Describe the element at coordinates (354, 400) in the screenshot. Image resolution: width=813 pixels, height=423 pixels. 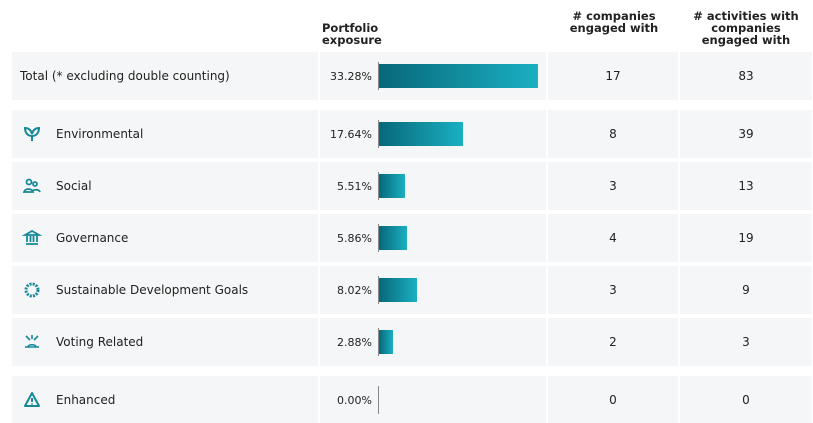
I see `exposure-label: 0.00%` at that location.